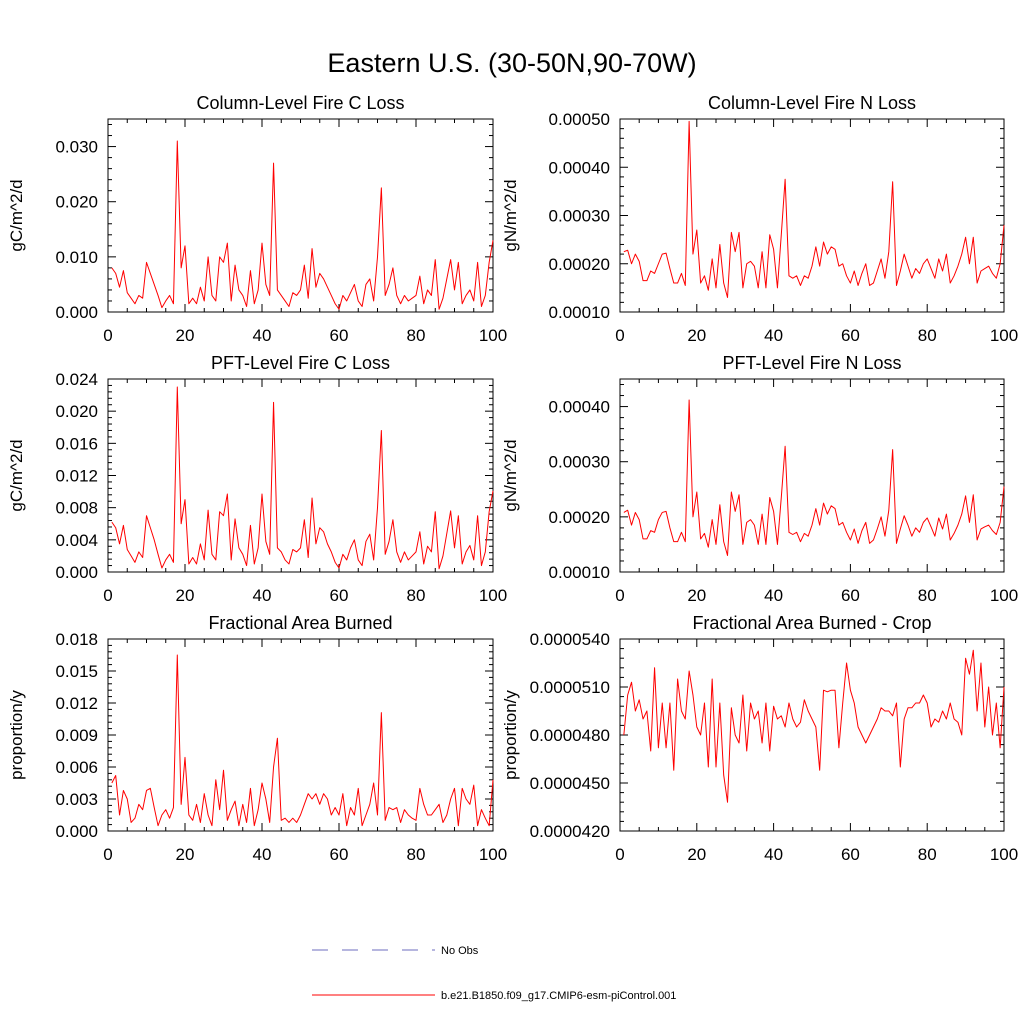 This screenshot has height=1024, width=1024. Describe the element at coordinates (76, 767) in the screenshot. I see `y-tick-label: 0.006` at that location.